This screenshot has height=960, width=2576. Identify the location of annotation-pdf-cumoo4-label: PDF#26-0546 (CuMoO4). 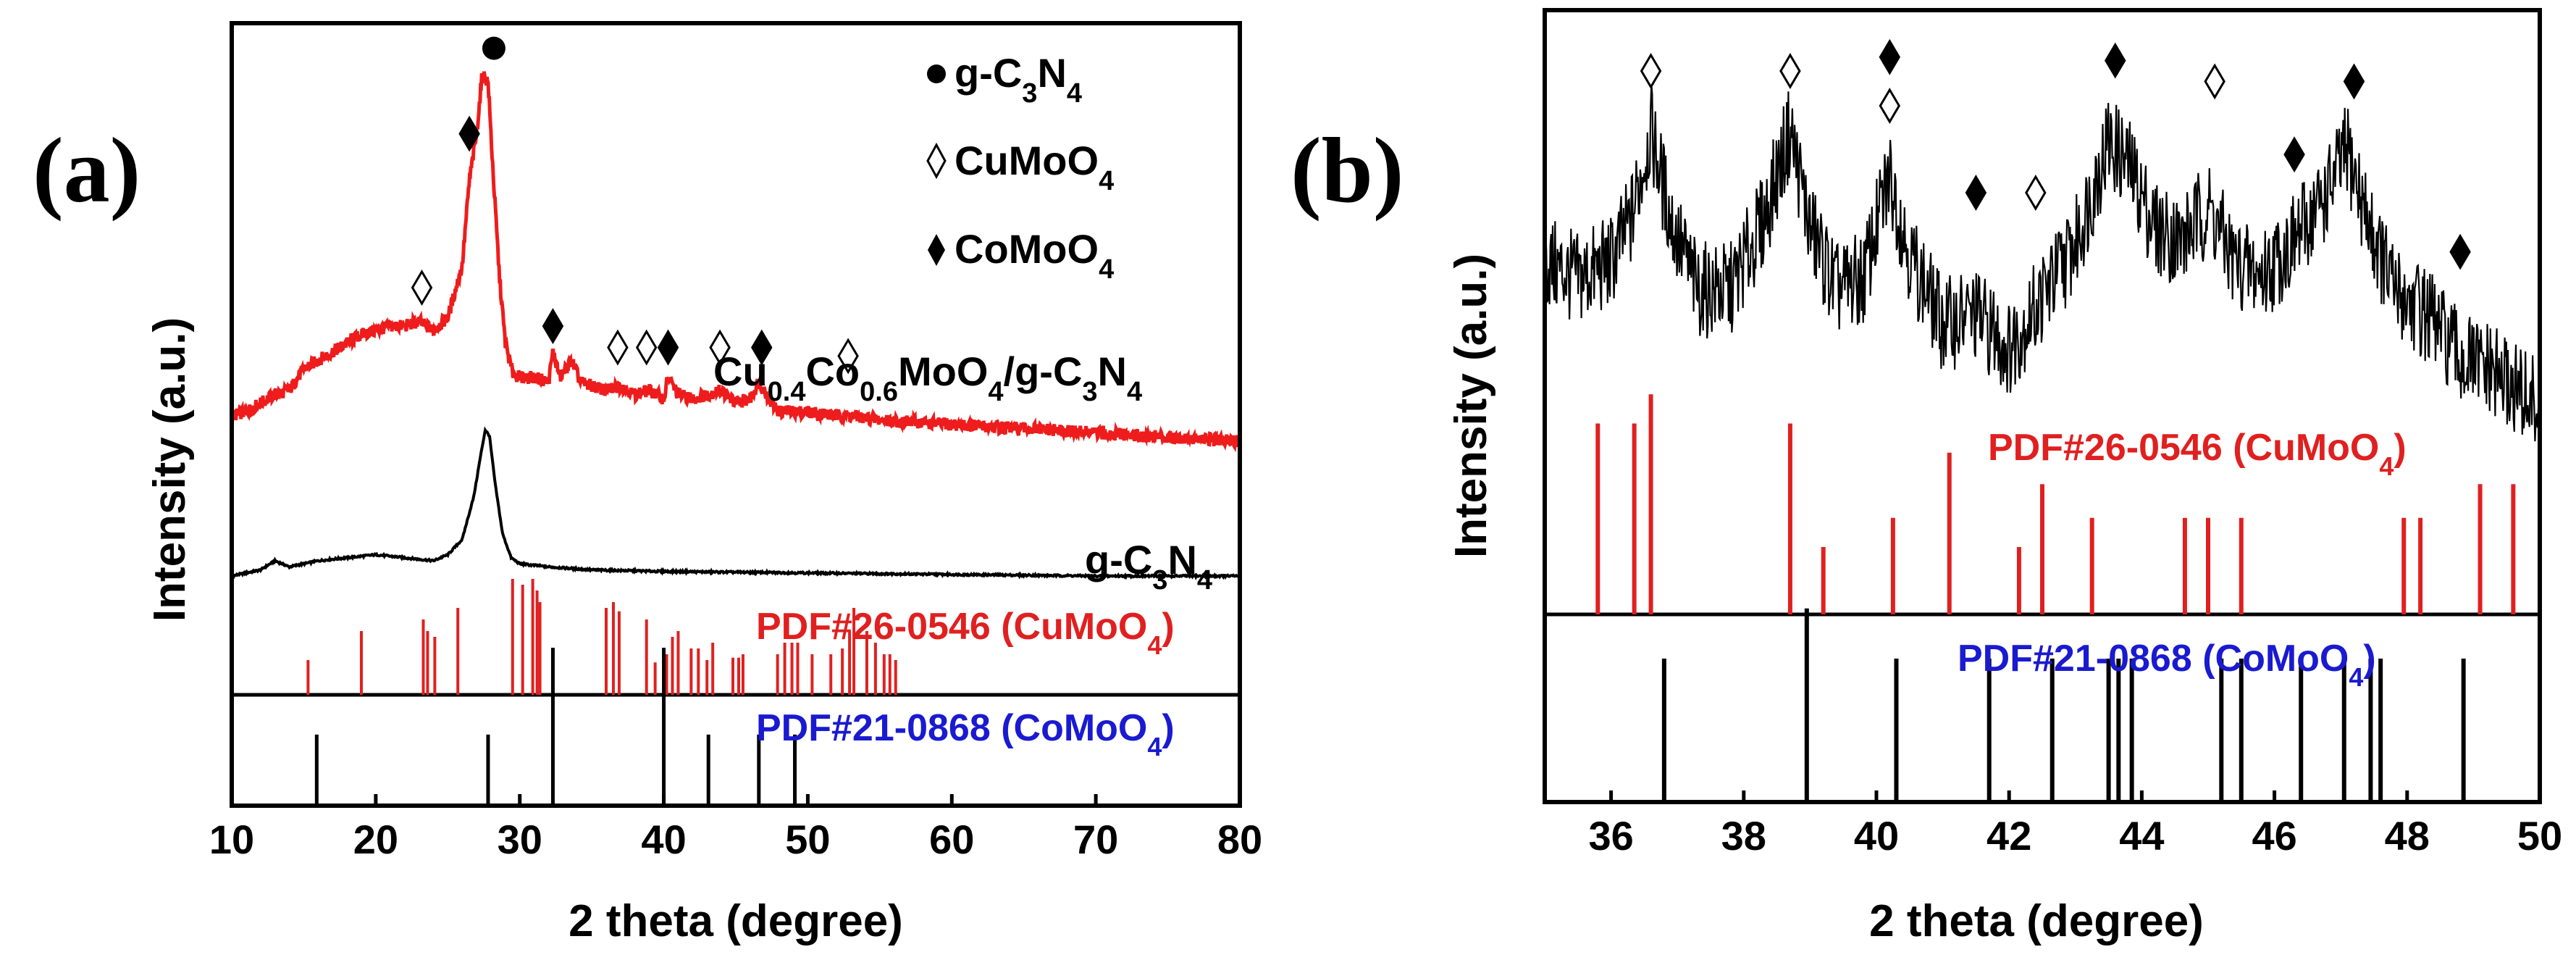
(965, 633).